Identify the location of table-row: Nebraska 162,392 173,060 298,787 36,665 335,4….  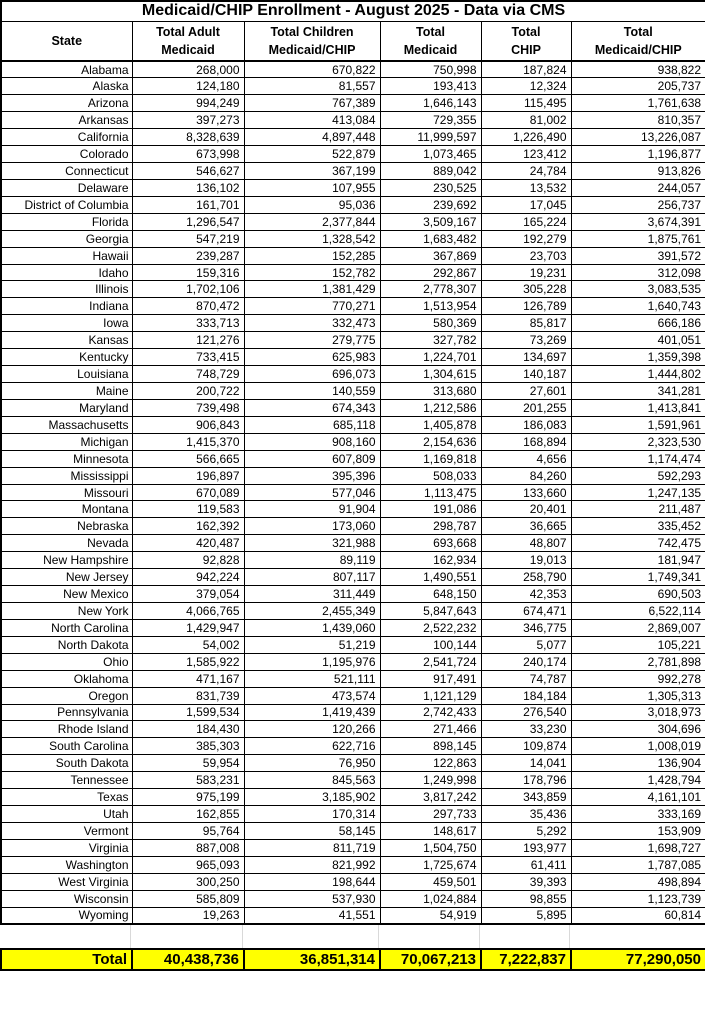
(352, 526).